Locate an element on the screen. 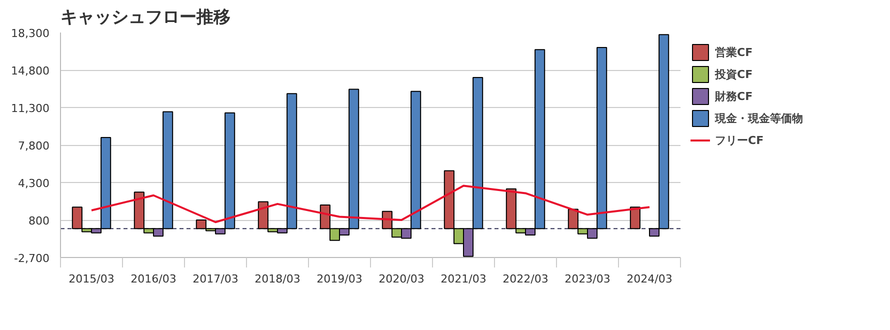 The height and width of the screenshot is (330, 890). legend-label: 投資CF is located at coordinates (734, 74).